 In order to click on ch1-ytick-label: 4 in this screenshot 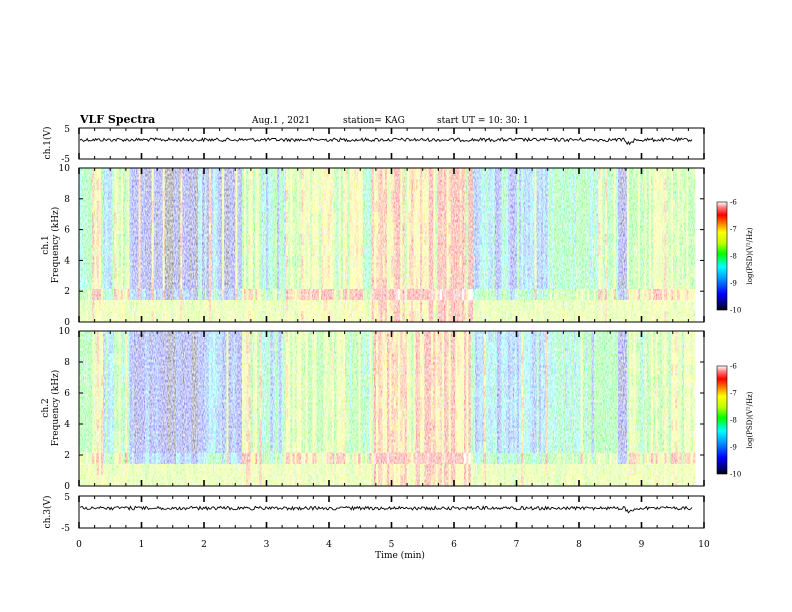, I will do `click(67, 261)`.